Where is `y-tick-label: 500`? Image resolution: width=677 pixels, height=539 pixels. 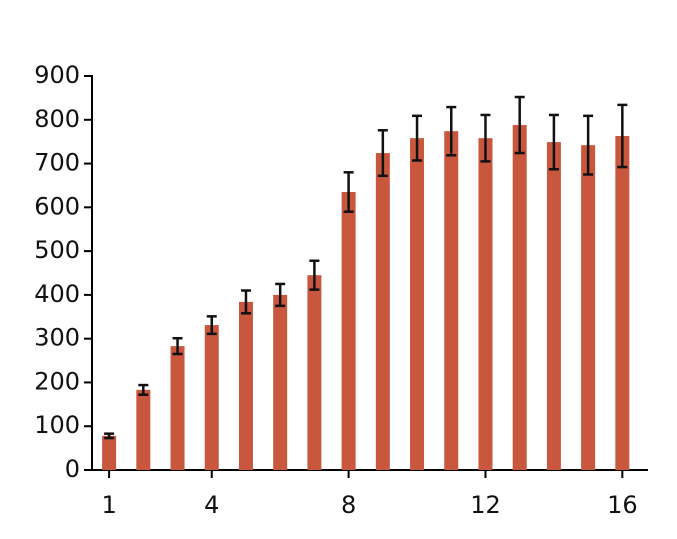 y-tick-label: 500 is located at coordinates (57, 250).